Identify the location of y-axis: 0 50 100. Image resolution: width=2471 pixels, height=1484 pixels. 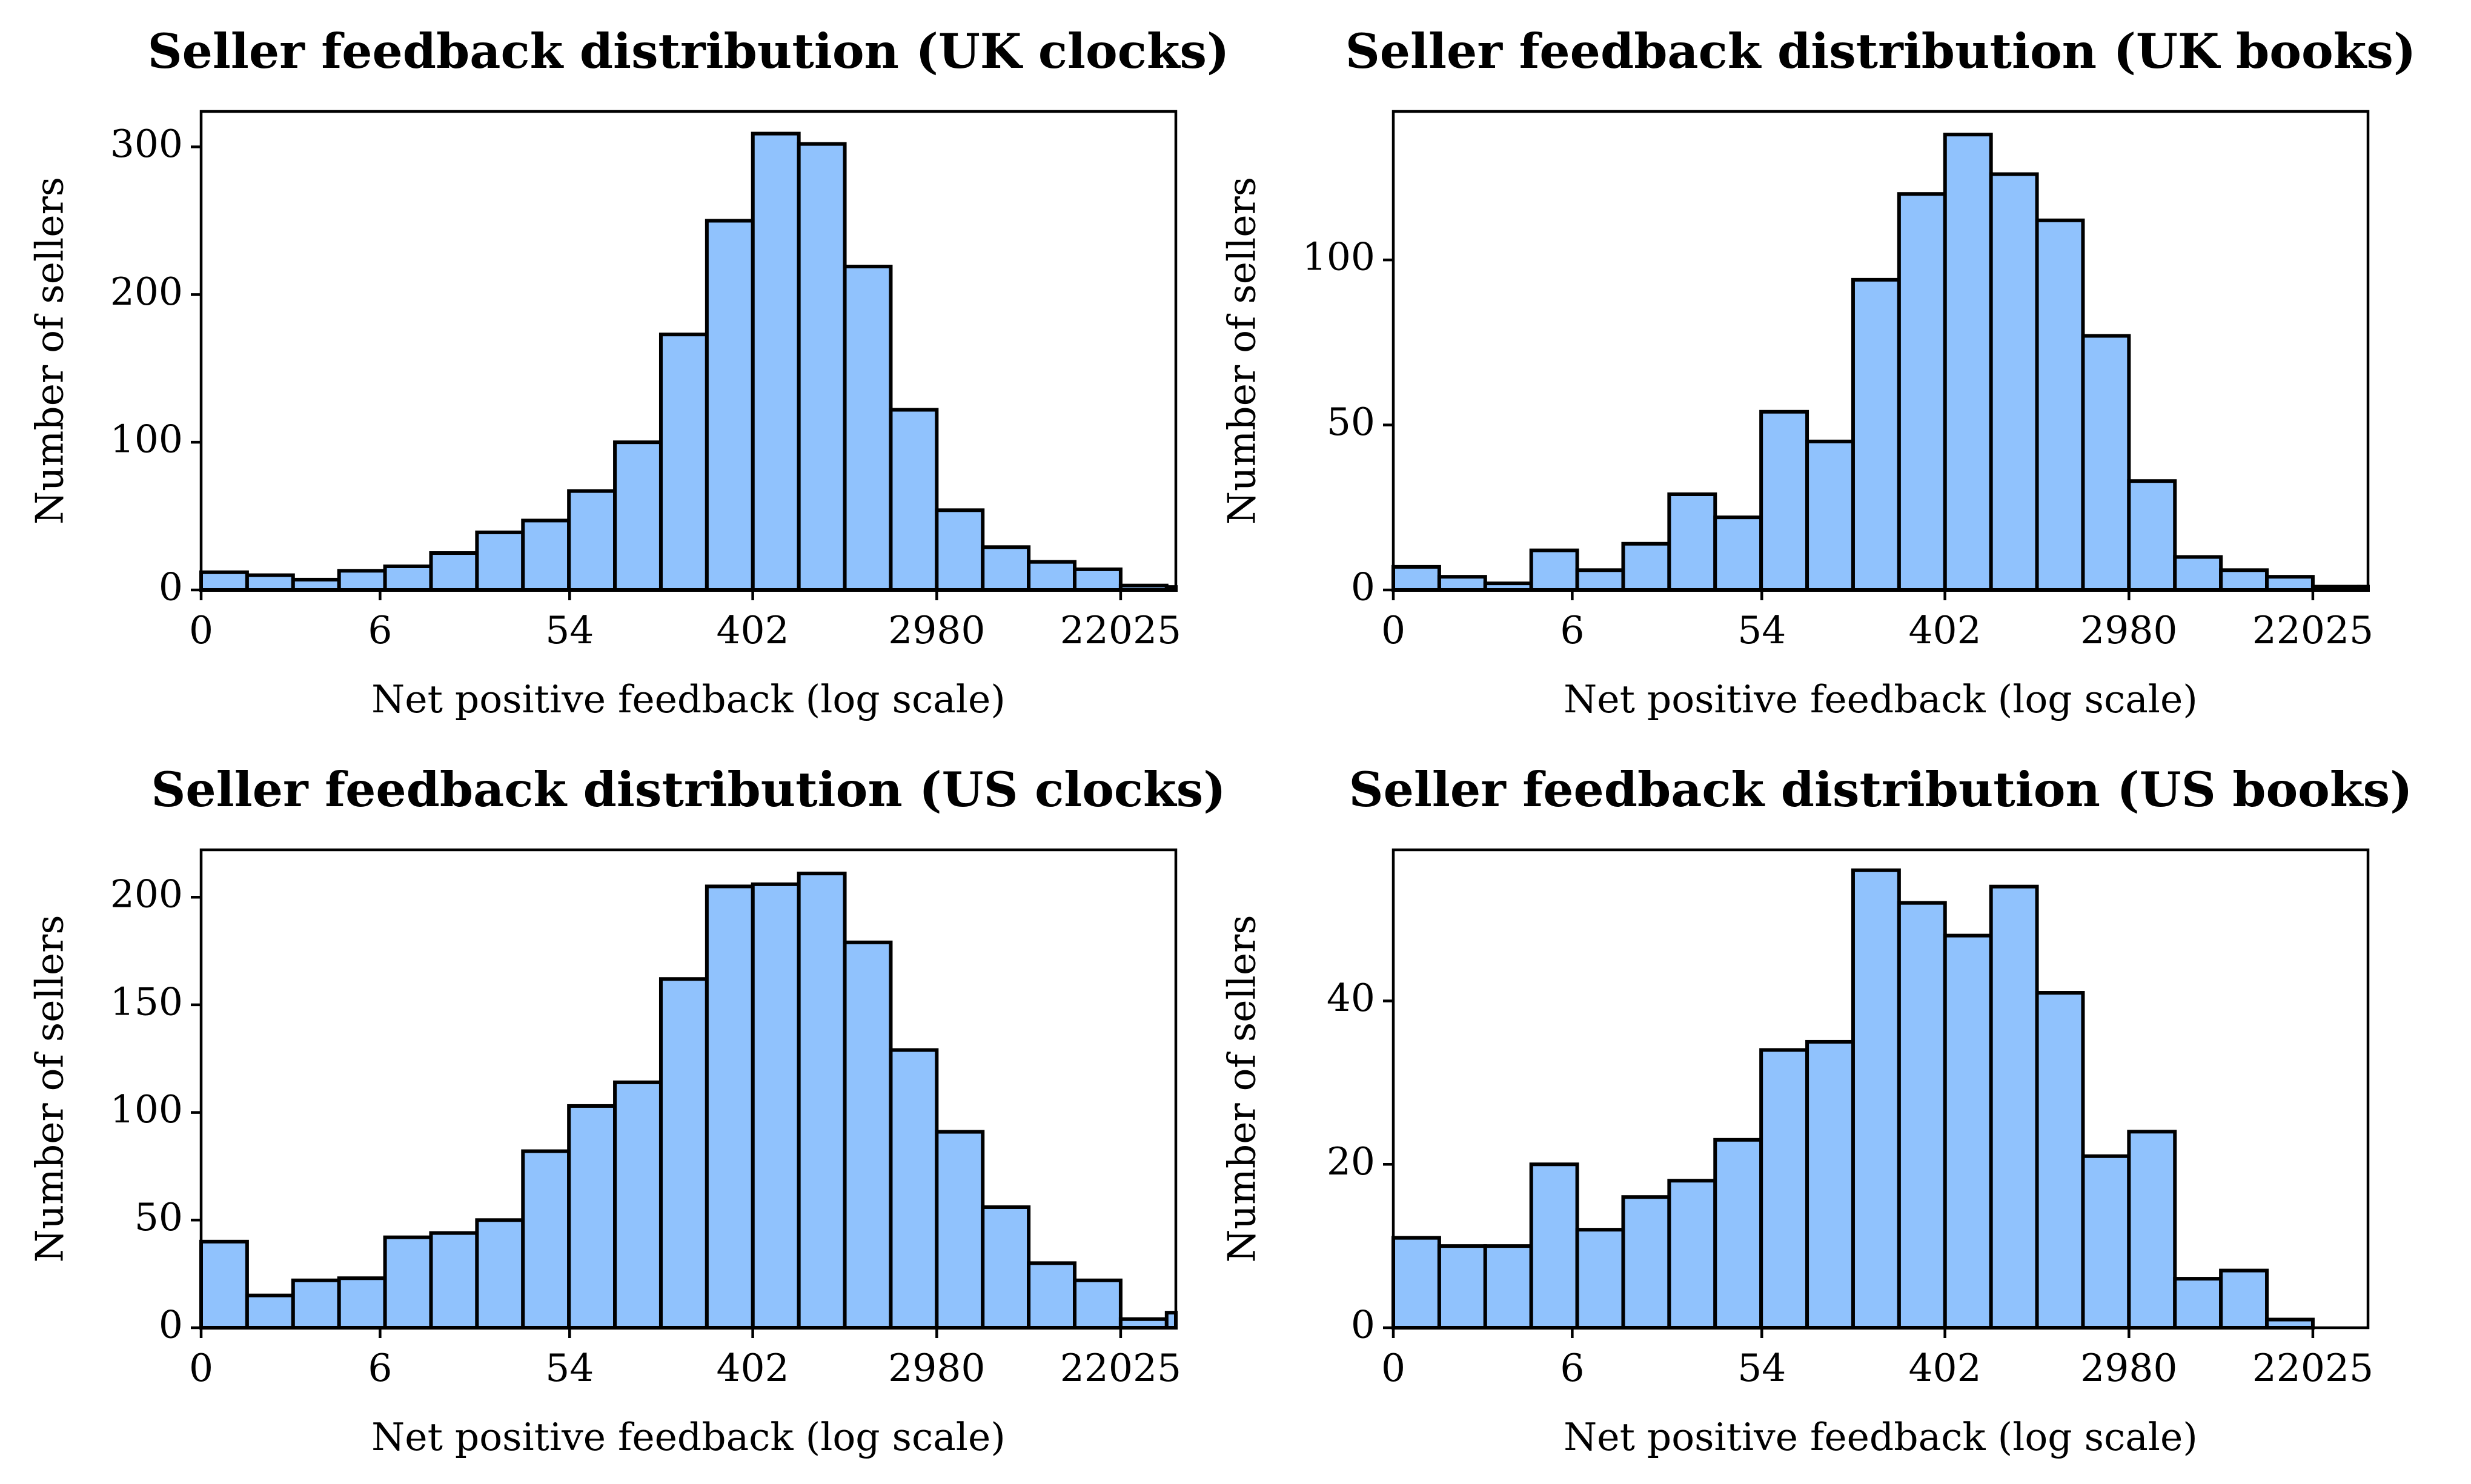
(1348, 422).